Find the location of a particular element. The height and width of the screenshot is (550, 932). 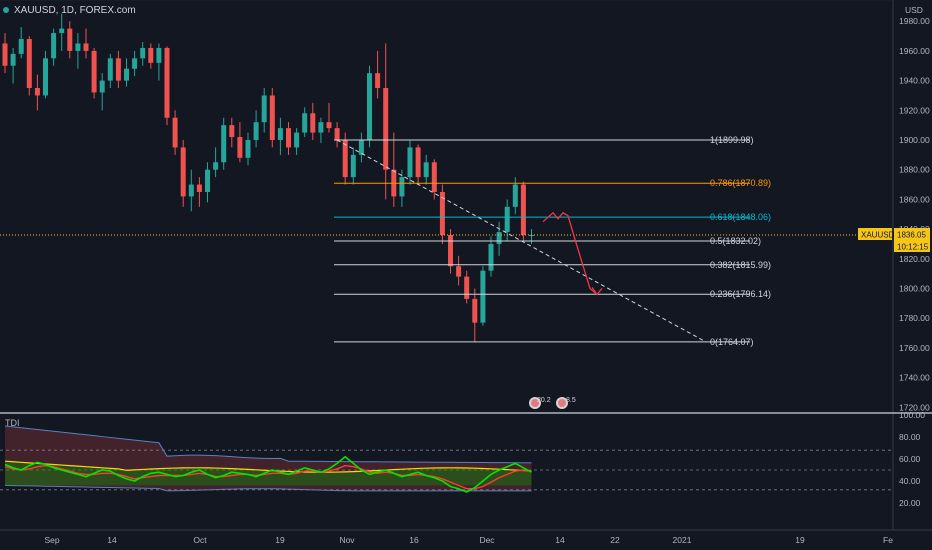

trend-line is located at coordinates (521, 241).